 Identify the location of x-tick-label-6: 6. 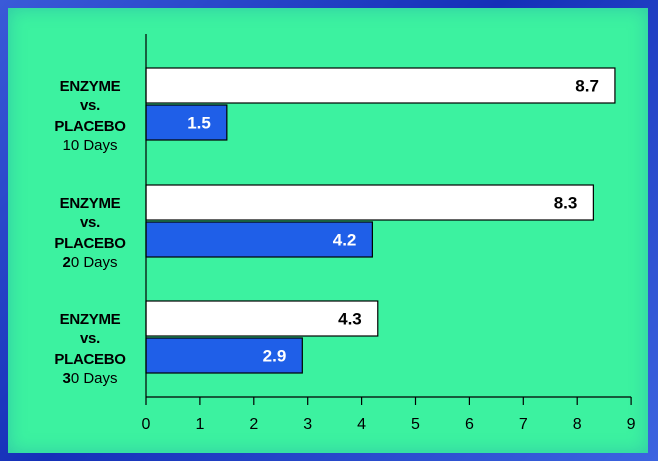
(469, 424).